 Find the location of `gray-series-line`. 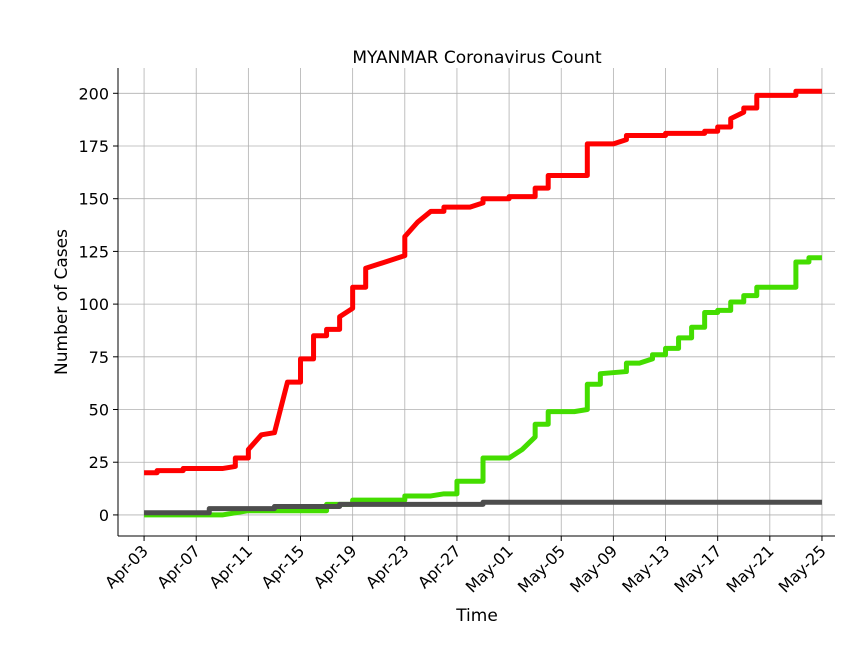

gray-series-line is located at coordinates (483, 507).